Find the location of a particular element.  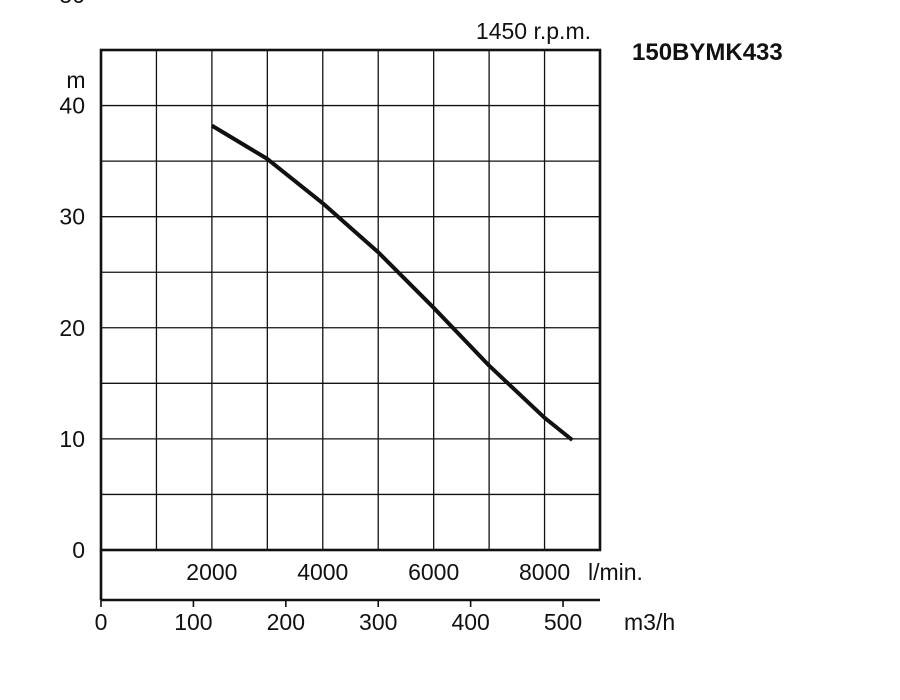

x-m3h-tick-label: 0 is located at coordinates (101, 622).